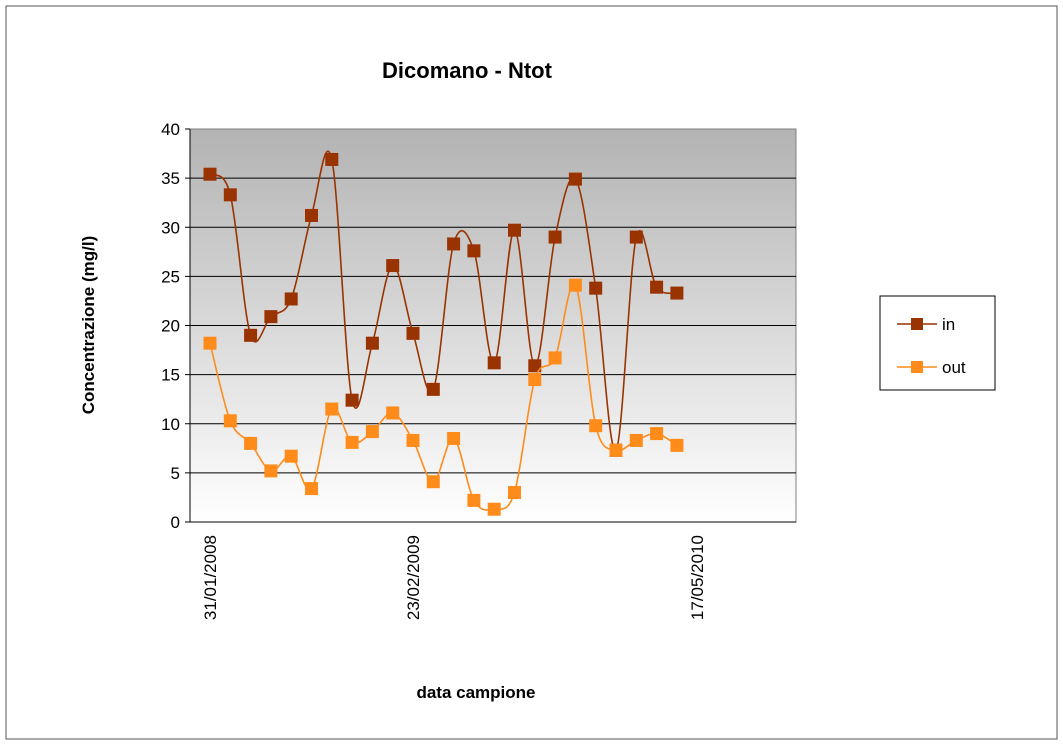 The height and width of the screenshot is (744, 1063). Describe the element at coordinates (170, 178) in the screenshot. I see `y-tick-label: 35` at that location.